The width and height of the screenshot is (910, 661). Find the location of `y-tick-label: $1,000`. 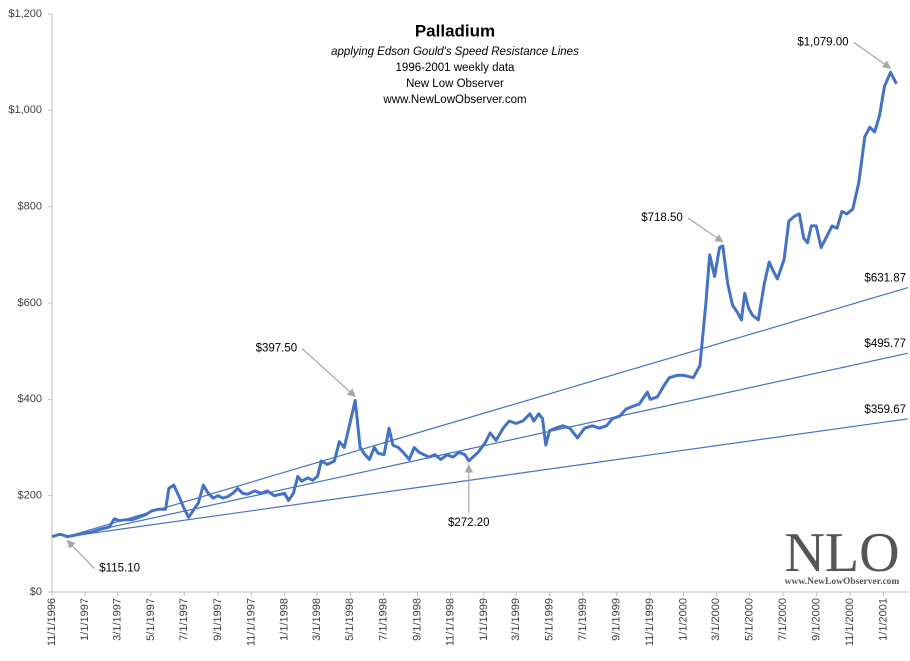

y-tick-label: $1,000 is located at coordinates (25, 110).